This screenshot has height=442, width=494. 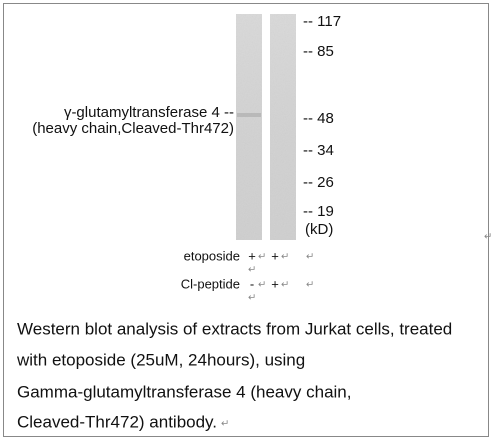 I want to click on marker-label: -- 48, so click(x=318, y=118).